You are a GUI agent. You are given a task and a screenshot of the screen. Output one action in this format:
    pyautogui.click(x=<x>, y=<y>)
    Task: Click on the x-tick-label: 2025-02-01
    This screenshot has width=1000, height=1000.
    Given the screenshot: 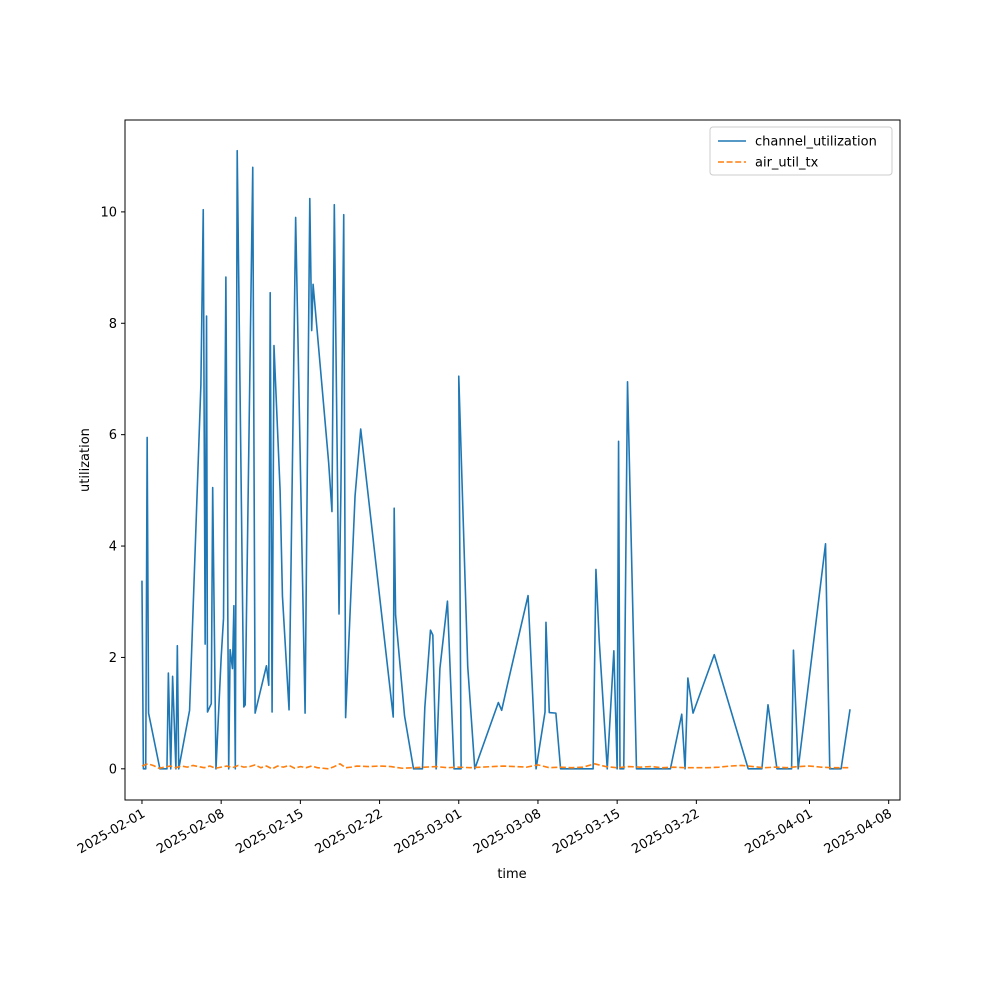 What is the action you would take?
    pyautogui.click(x=111, y=831)
    